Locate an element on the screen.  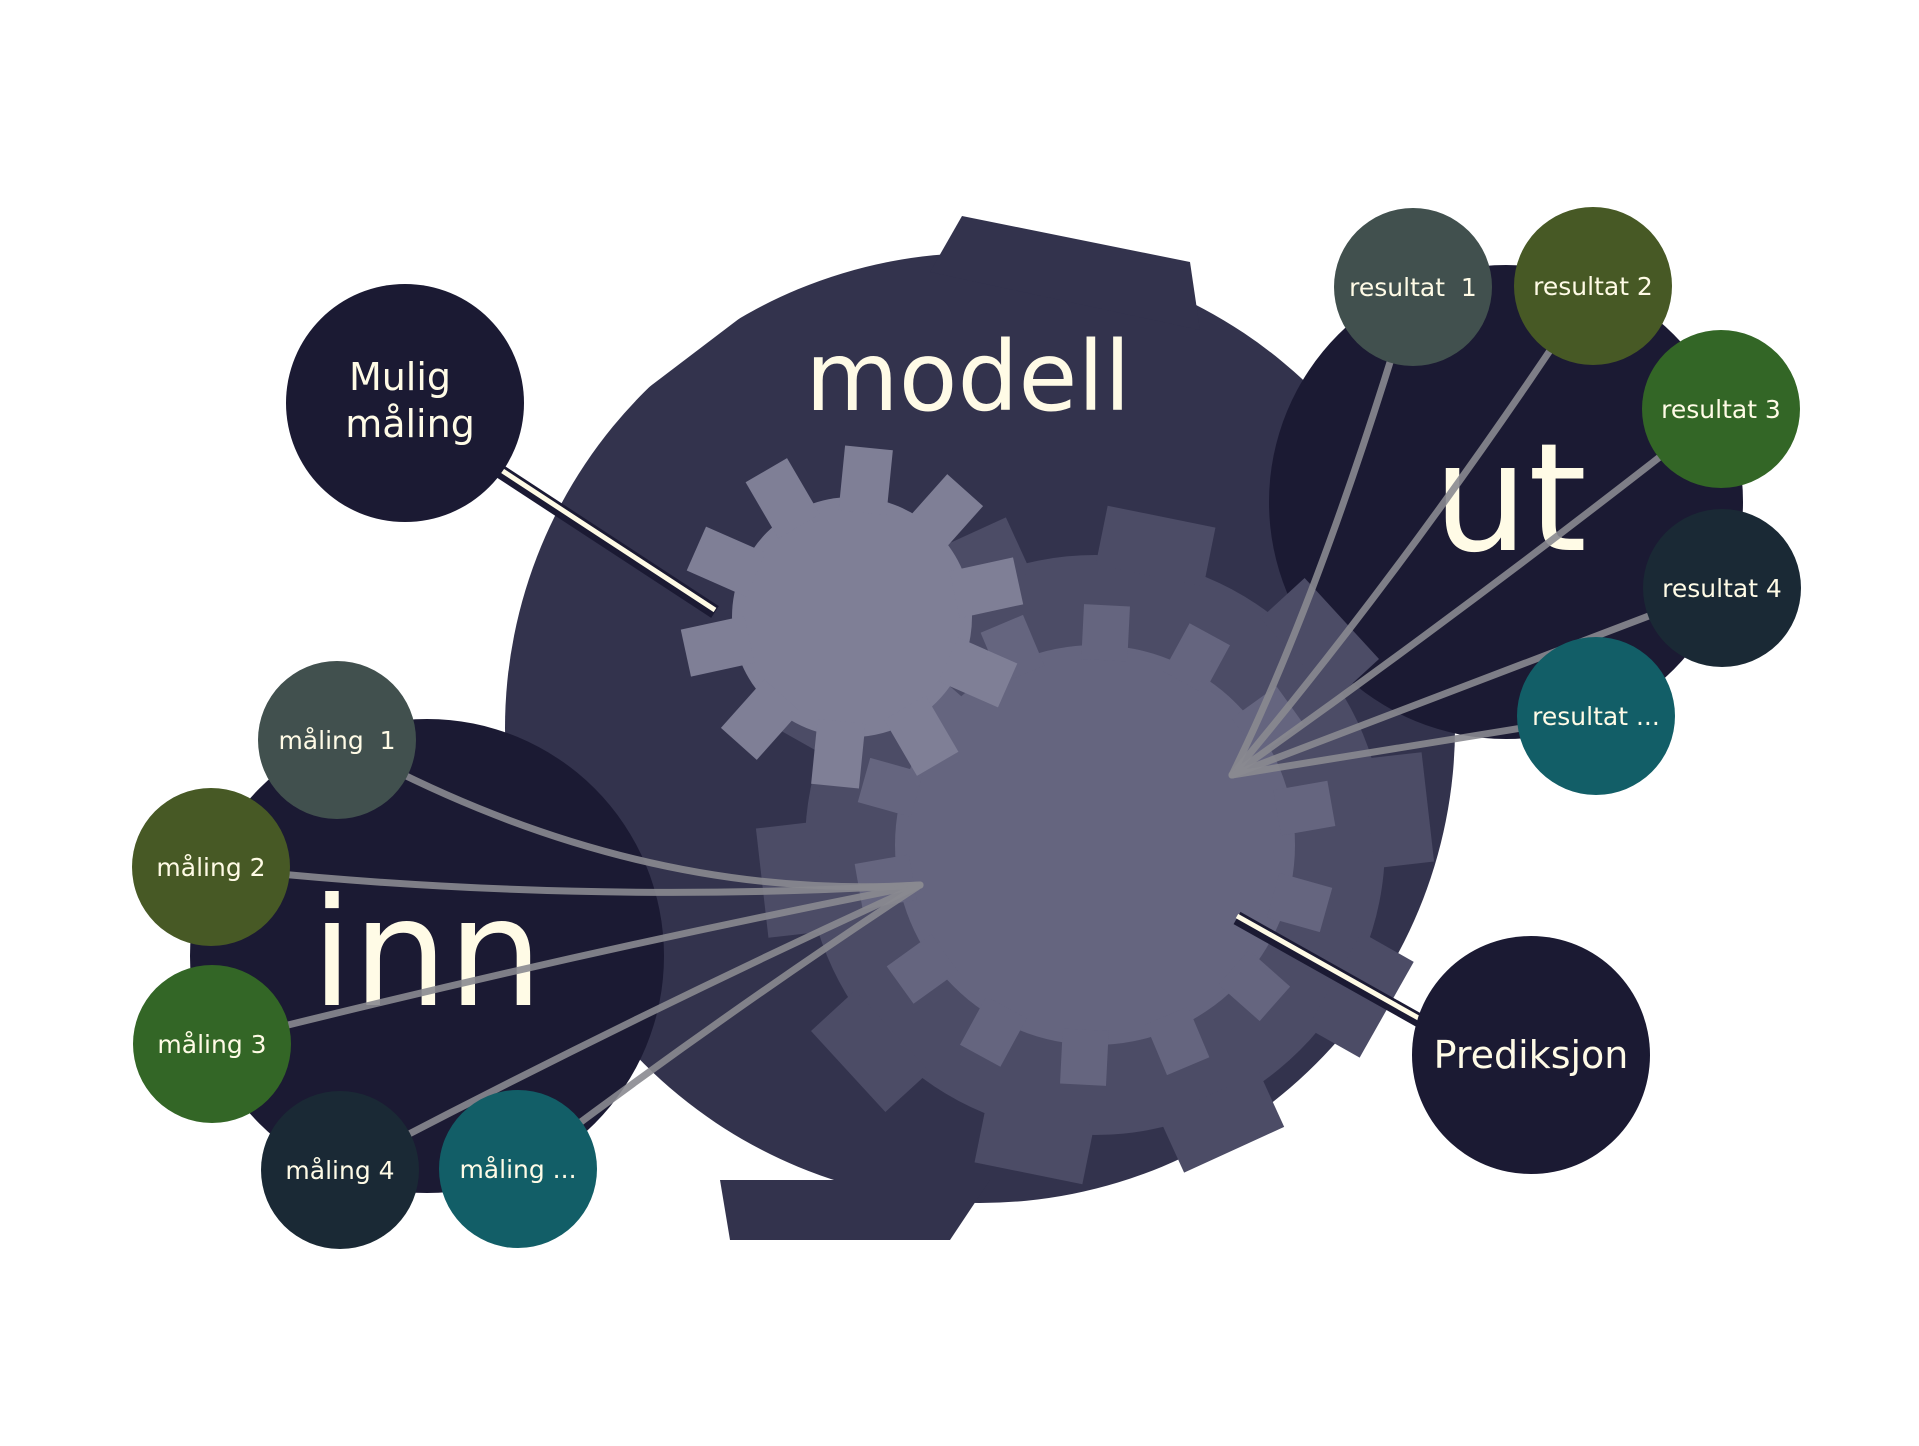
result-node-1: resultat 1 is located at coordinates (1413, 287).